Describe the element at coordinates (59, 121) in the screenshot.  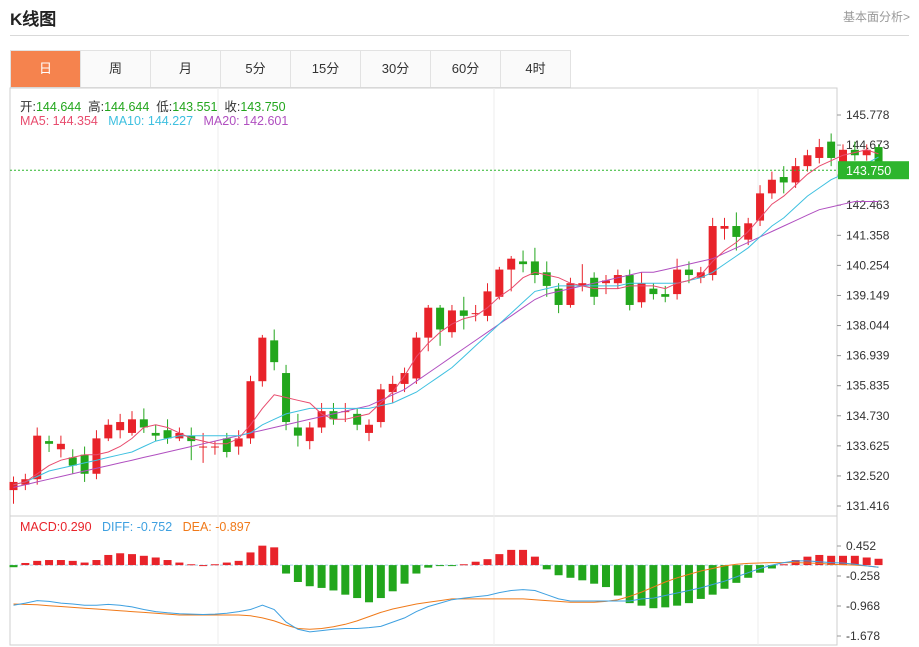
I see `ma5-legend: MA5: 144.354` at that location.